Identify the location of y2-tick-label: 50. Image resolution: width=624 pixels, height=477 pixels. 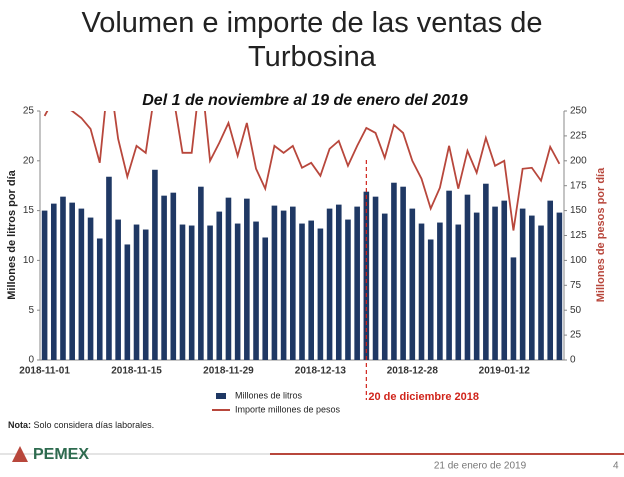
(576, 310).